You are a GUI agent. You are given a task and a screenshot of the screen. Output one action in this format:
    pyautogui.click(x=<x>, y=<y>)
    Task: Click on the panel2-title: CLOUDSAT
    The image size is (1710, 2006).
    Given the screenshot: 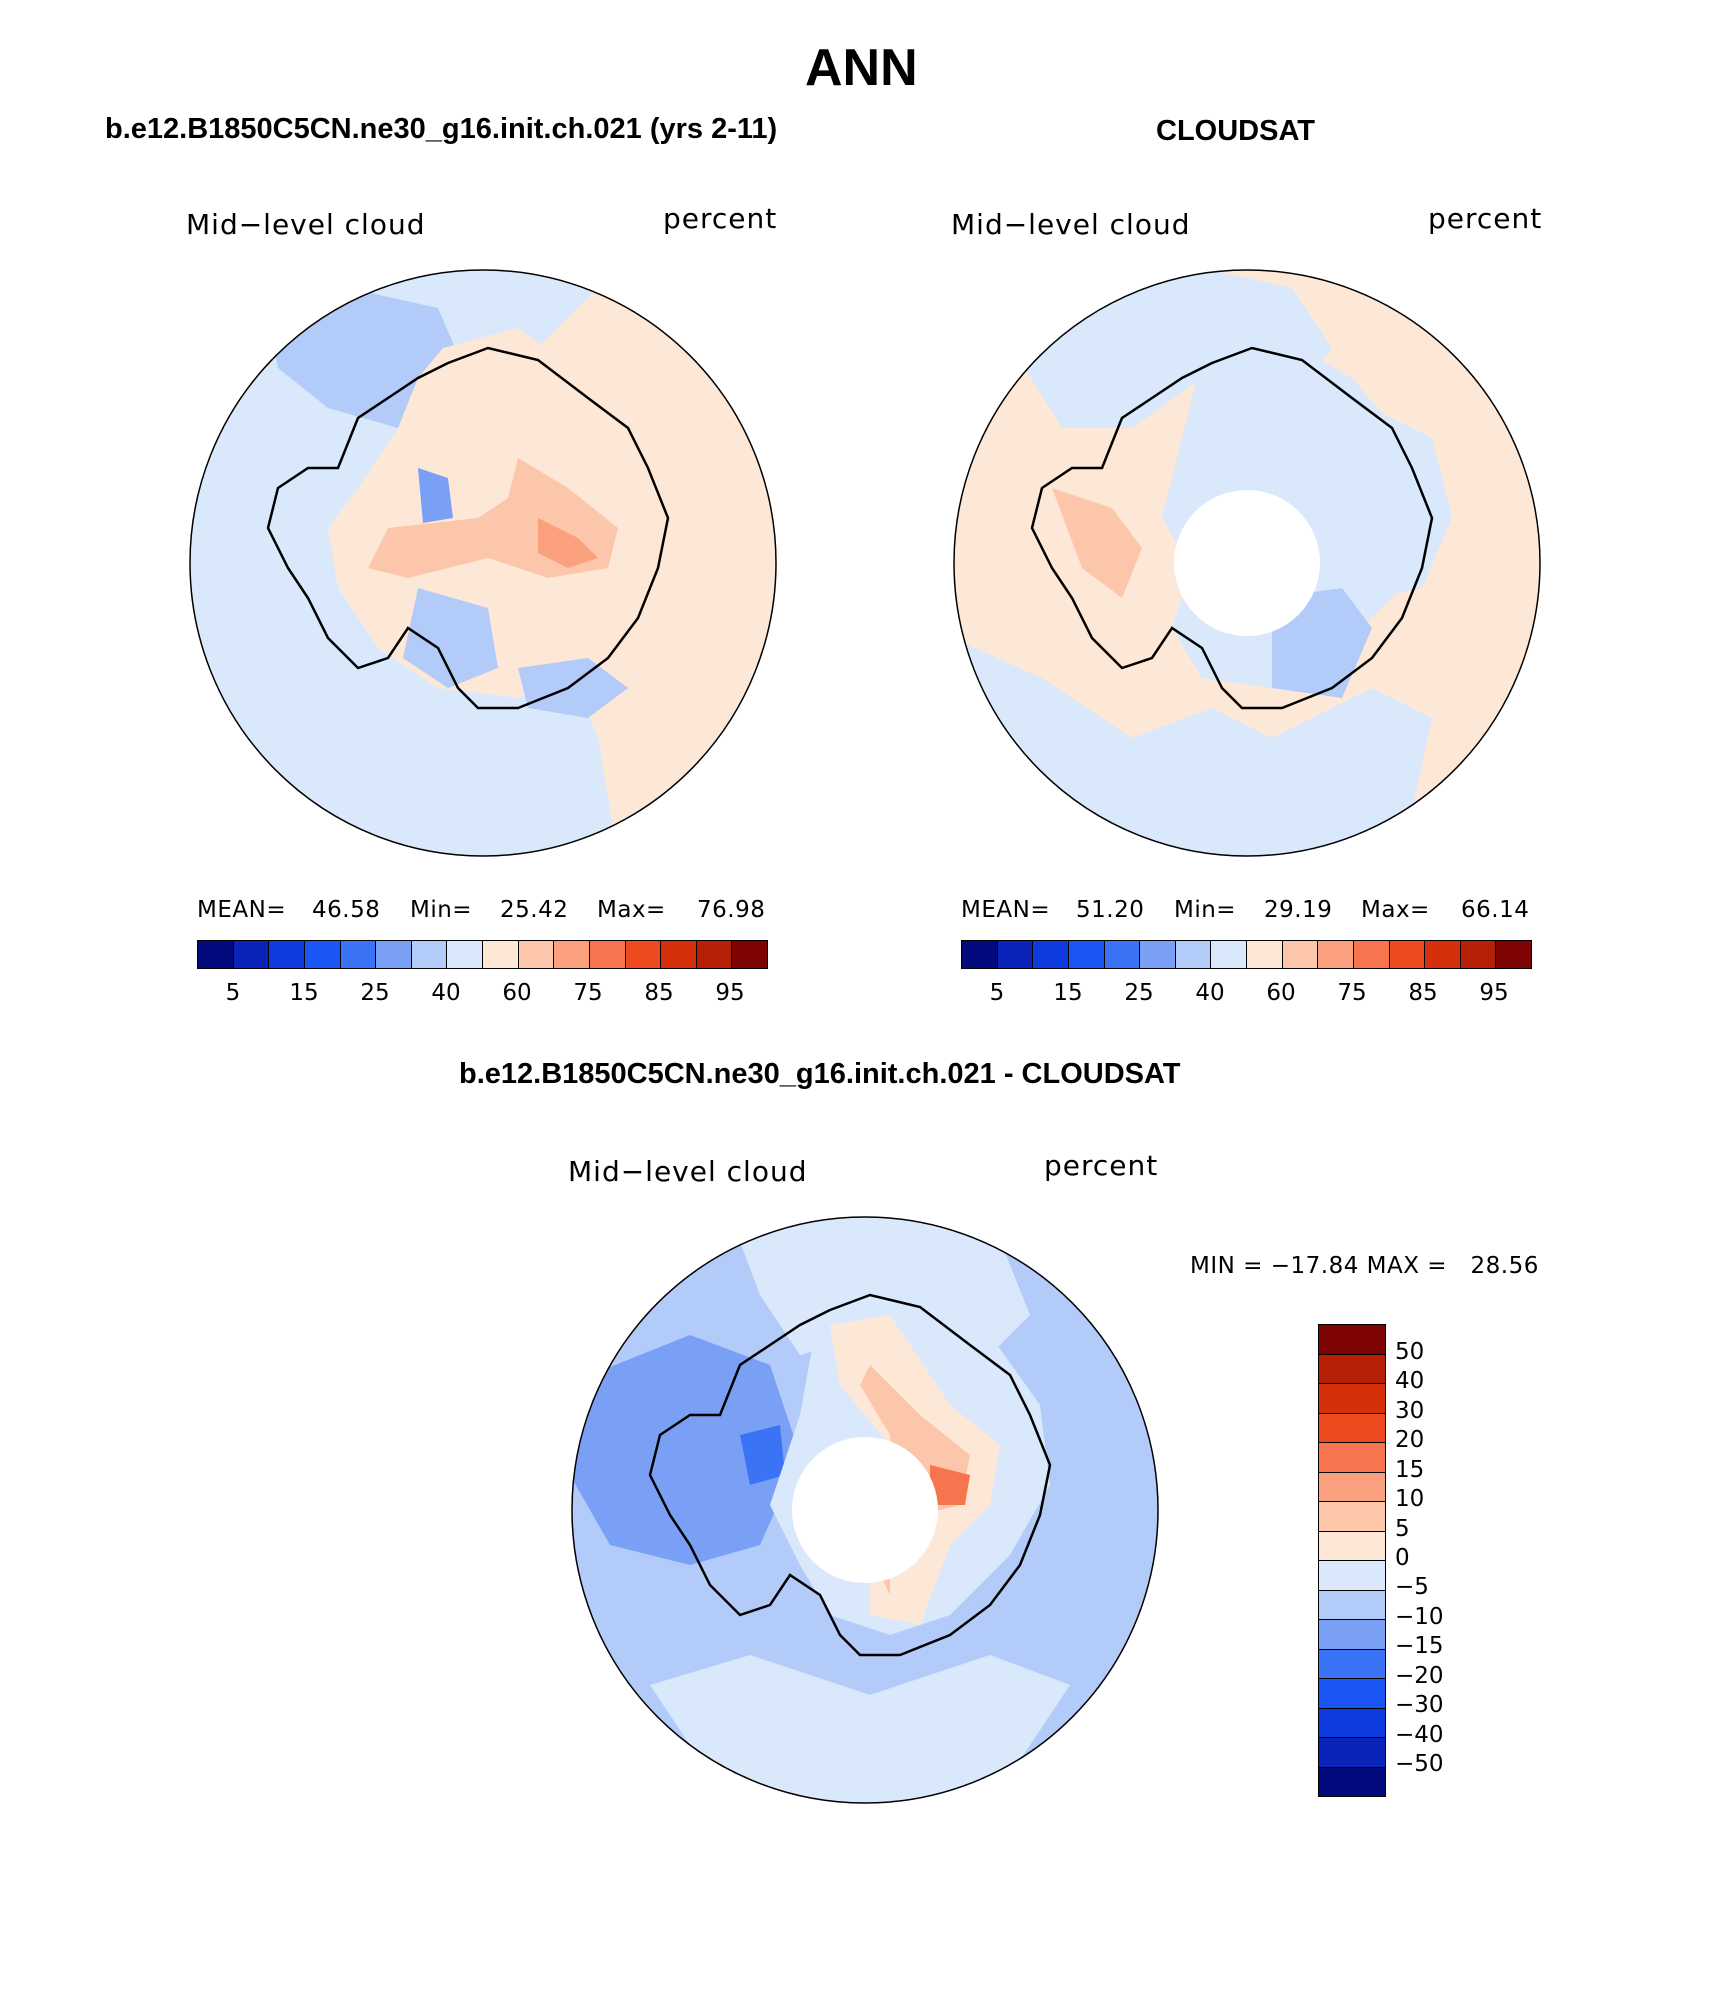 What is the action you would take?
    pyautogui.click(x=1235, y=131)
    